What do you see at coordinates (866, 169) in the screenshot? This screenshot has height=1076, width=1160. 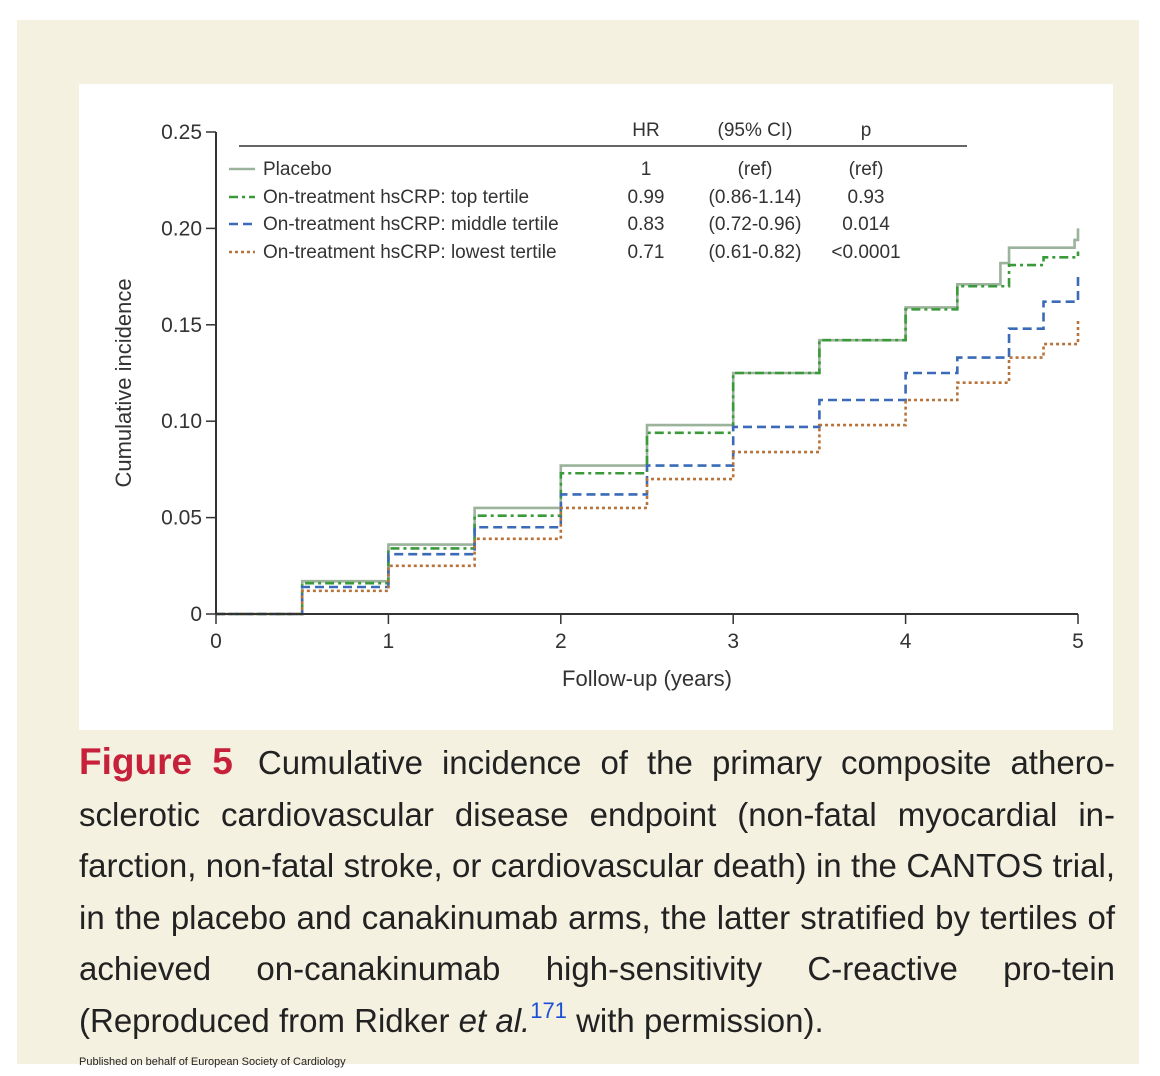 I see `p-value-1: (ref)` at bounding box center [866, 169].